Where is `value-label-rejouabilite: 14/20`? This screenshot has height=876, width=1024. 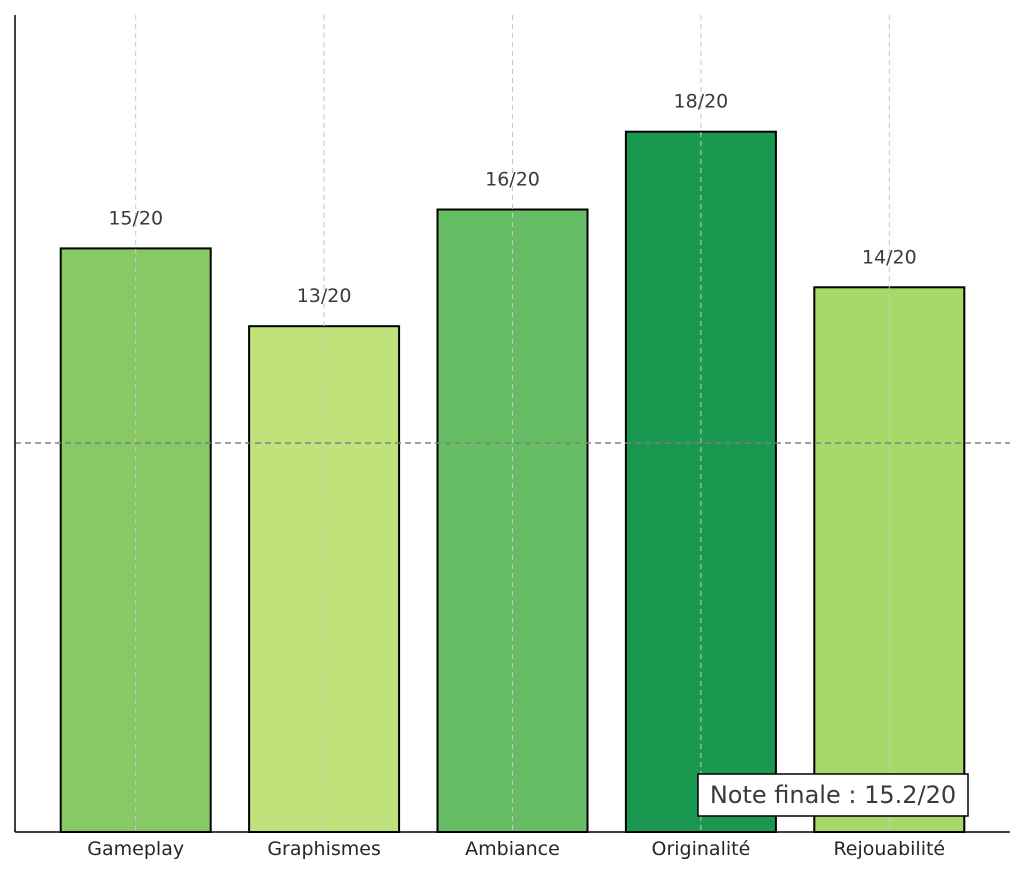
value-label-rejouabilite: 14/20 is located at coordinates (889, 257).